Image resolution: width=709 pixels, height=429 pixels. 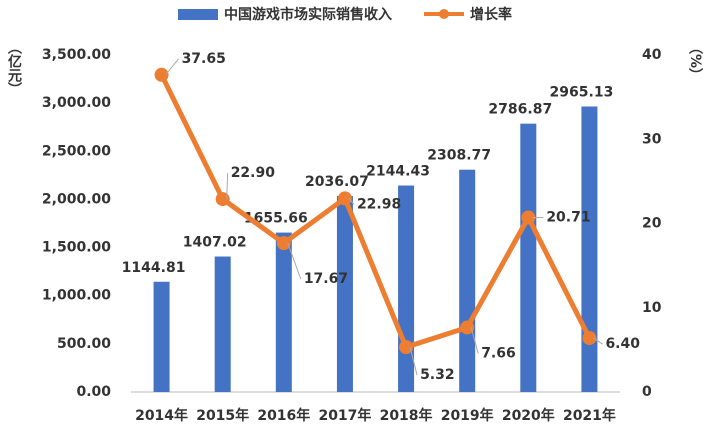 I want to click on y-tick-label: 1,500.00, so click(x=76, y=248).